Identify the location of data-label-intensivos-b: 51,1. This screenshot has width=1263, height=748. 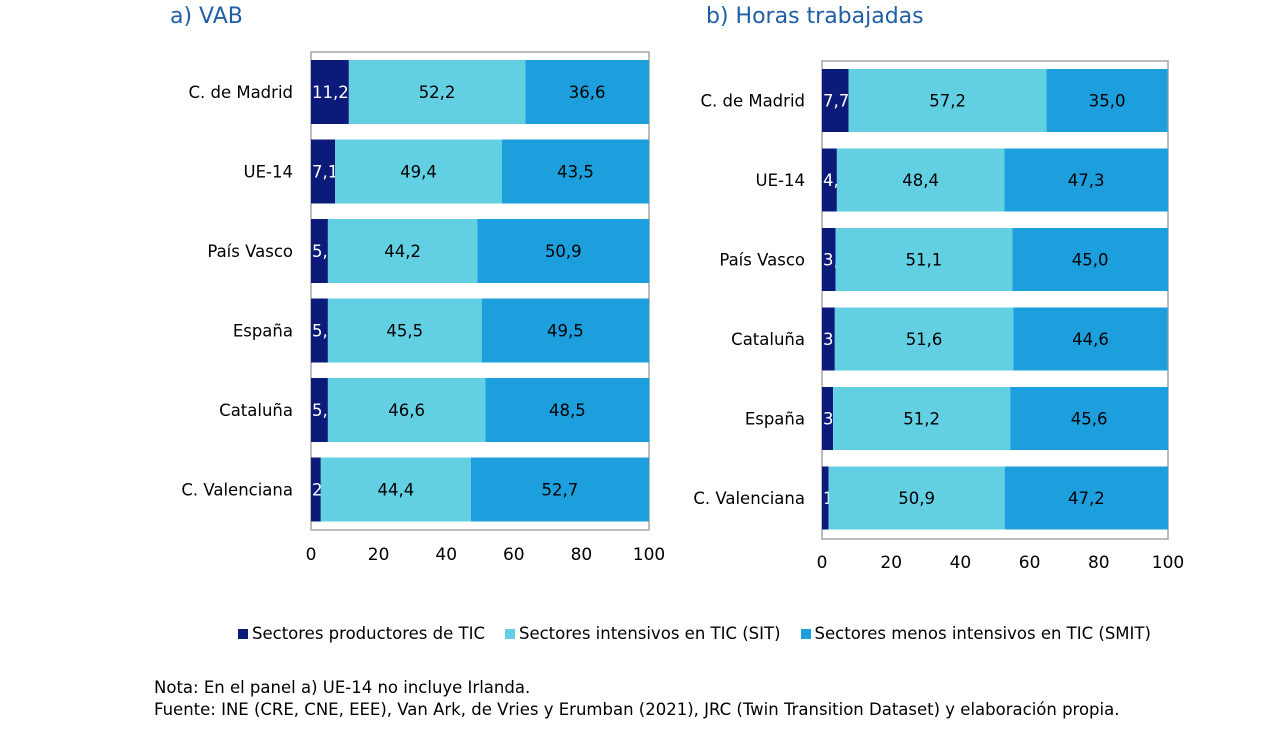
(924, 260).